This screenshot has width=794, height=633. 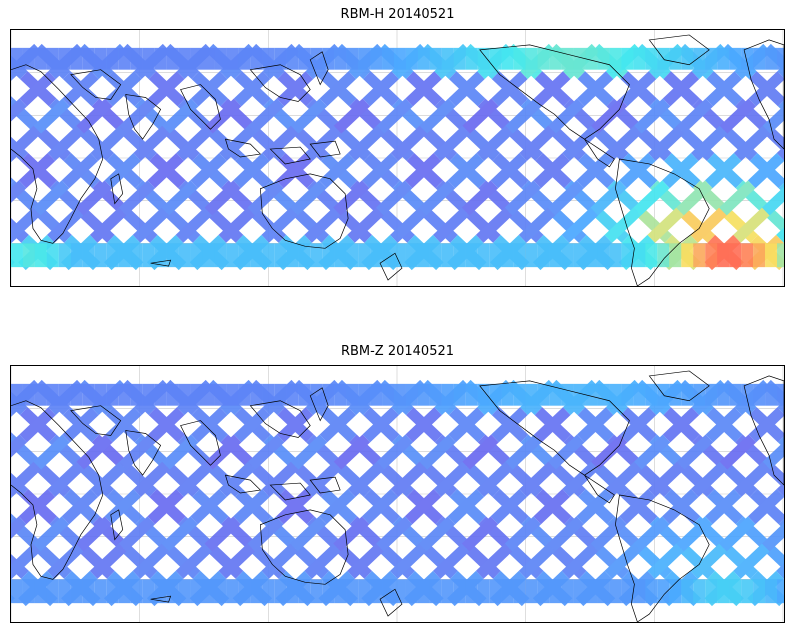 I want to click on panel-title-top: RBM-H 20140521, so click(x=397, y=14).